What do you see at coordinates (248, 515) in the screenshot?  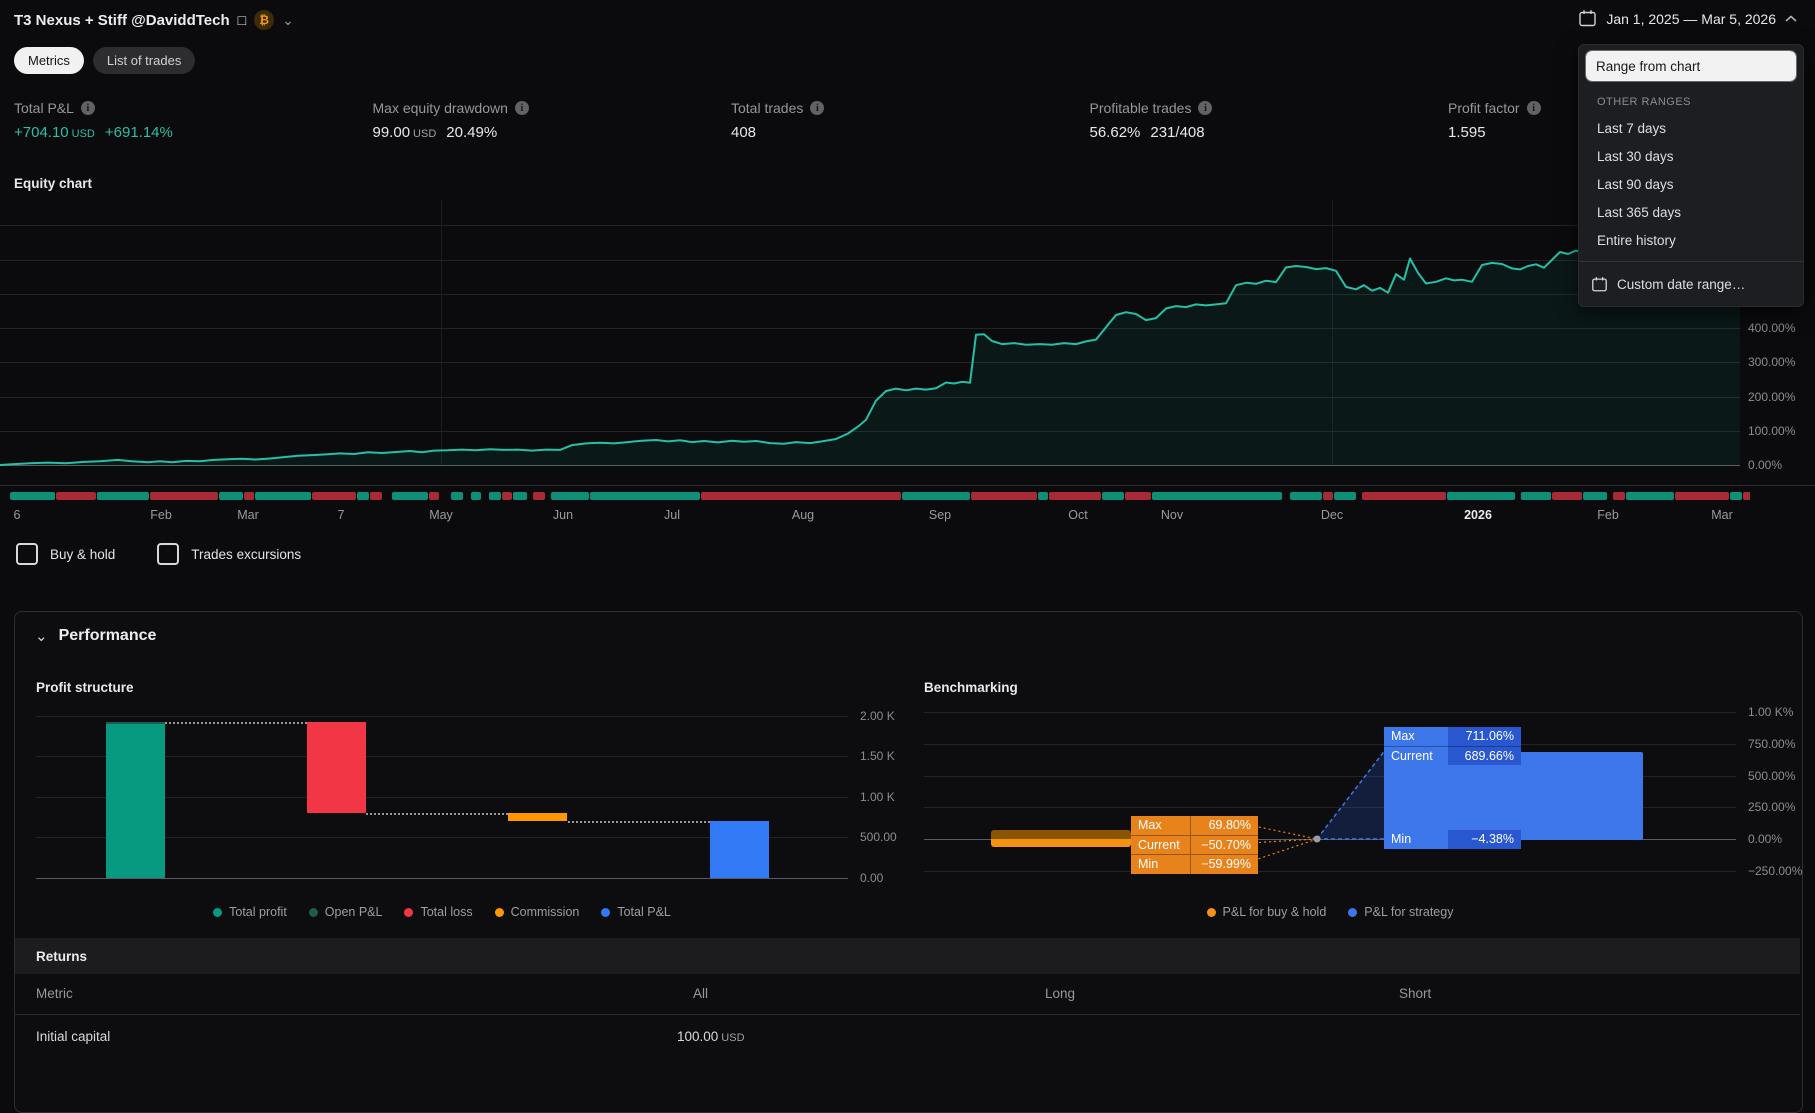 I see `x-axis-label: Mar` at bounding box center [248, 515].